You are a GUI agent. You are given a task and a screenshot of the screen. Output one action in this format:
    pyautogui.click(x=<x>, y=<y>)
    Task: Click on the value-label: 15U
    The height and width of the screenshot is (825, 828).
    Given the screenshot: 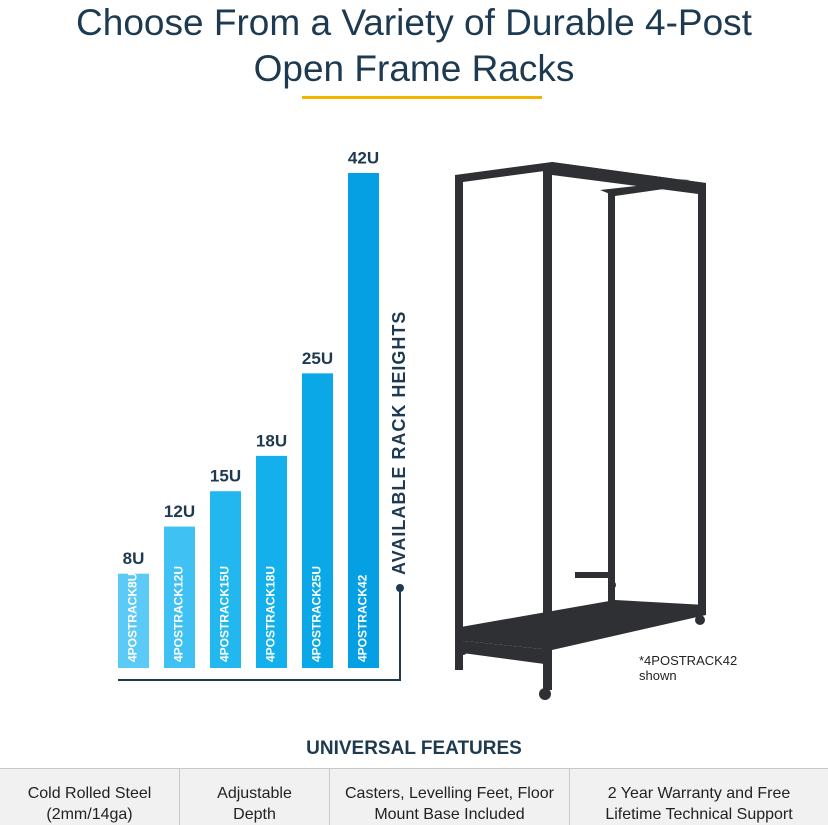 What is the action you would take?
    pyautogui.click(x=225, y=476)
    